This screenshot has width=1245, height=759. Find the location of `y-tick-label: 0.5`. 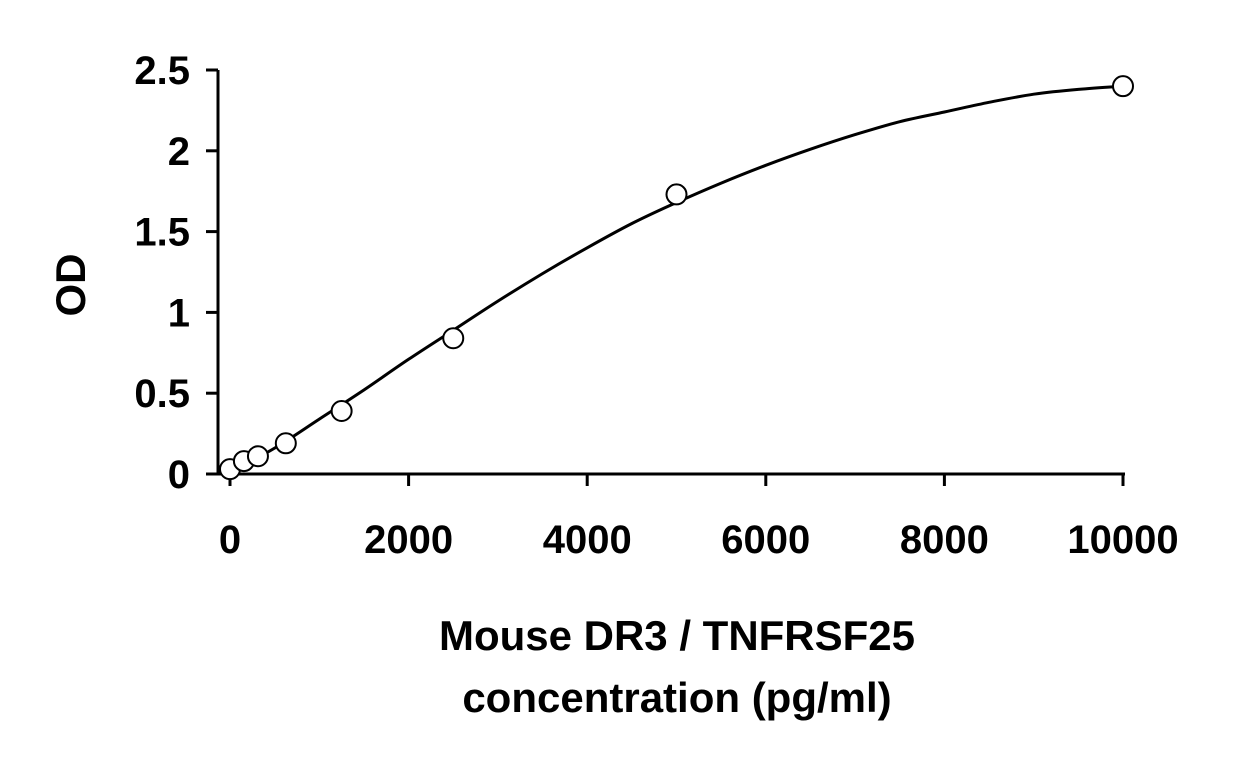

y-tick-label: 0.5 is located at coordinates (162, 394).